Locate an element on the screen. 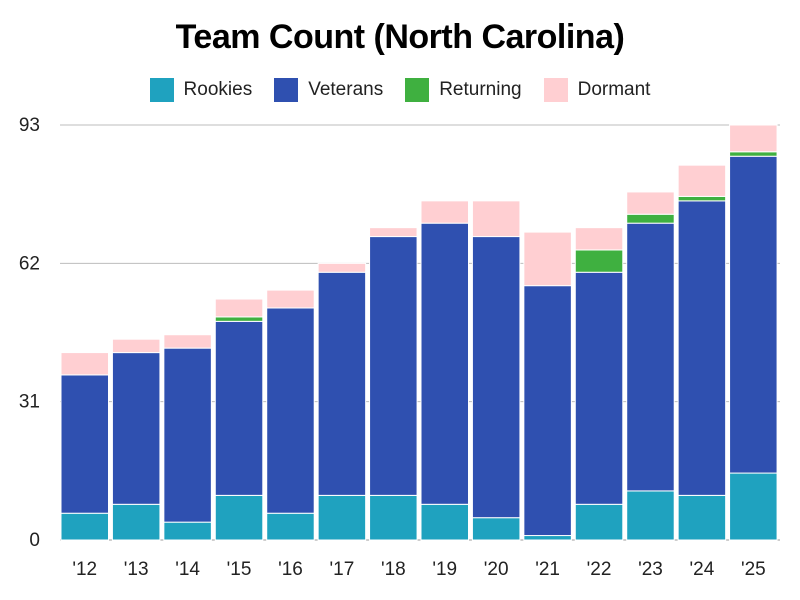 This screenshot has height=600, width=800. legend-item: Dormant is located at coordinates (597, 90).